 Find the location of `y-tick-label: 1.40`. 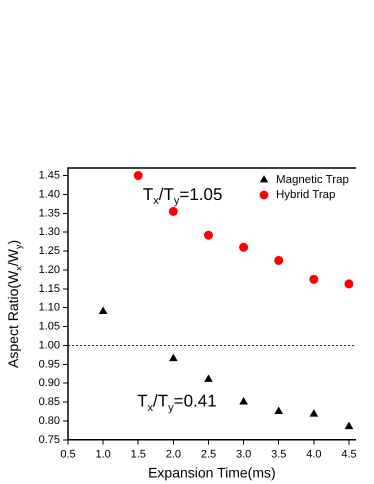

y-tick-label: 1.40 is located at coordinates (49, 194).